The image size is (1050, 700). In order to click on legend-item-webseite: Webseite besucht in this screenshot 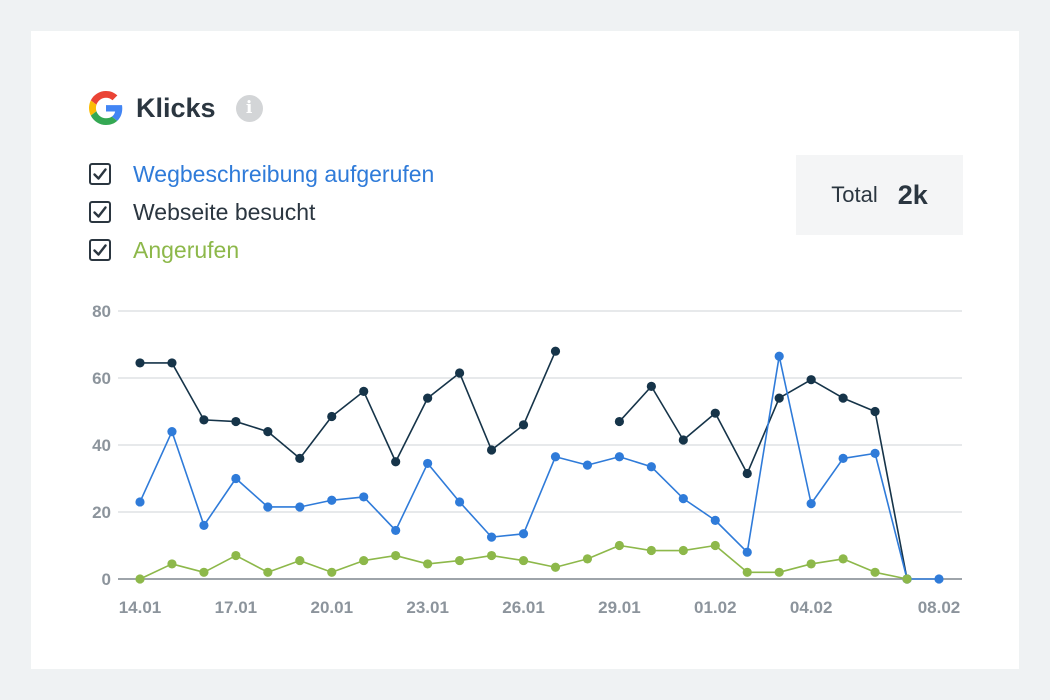, I will do `click(261, 212)`.